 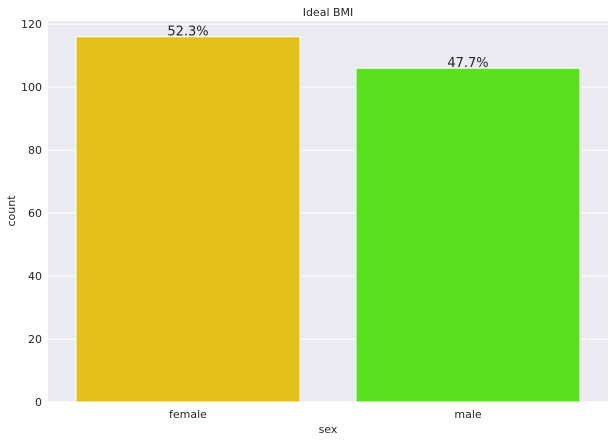 What do you see at coordinates (35, 213) in the screenshot?
I see `y-tick-label: 60` at bounding box center [35, 213].